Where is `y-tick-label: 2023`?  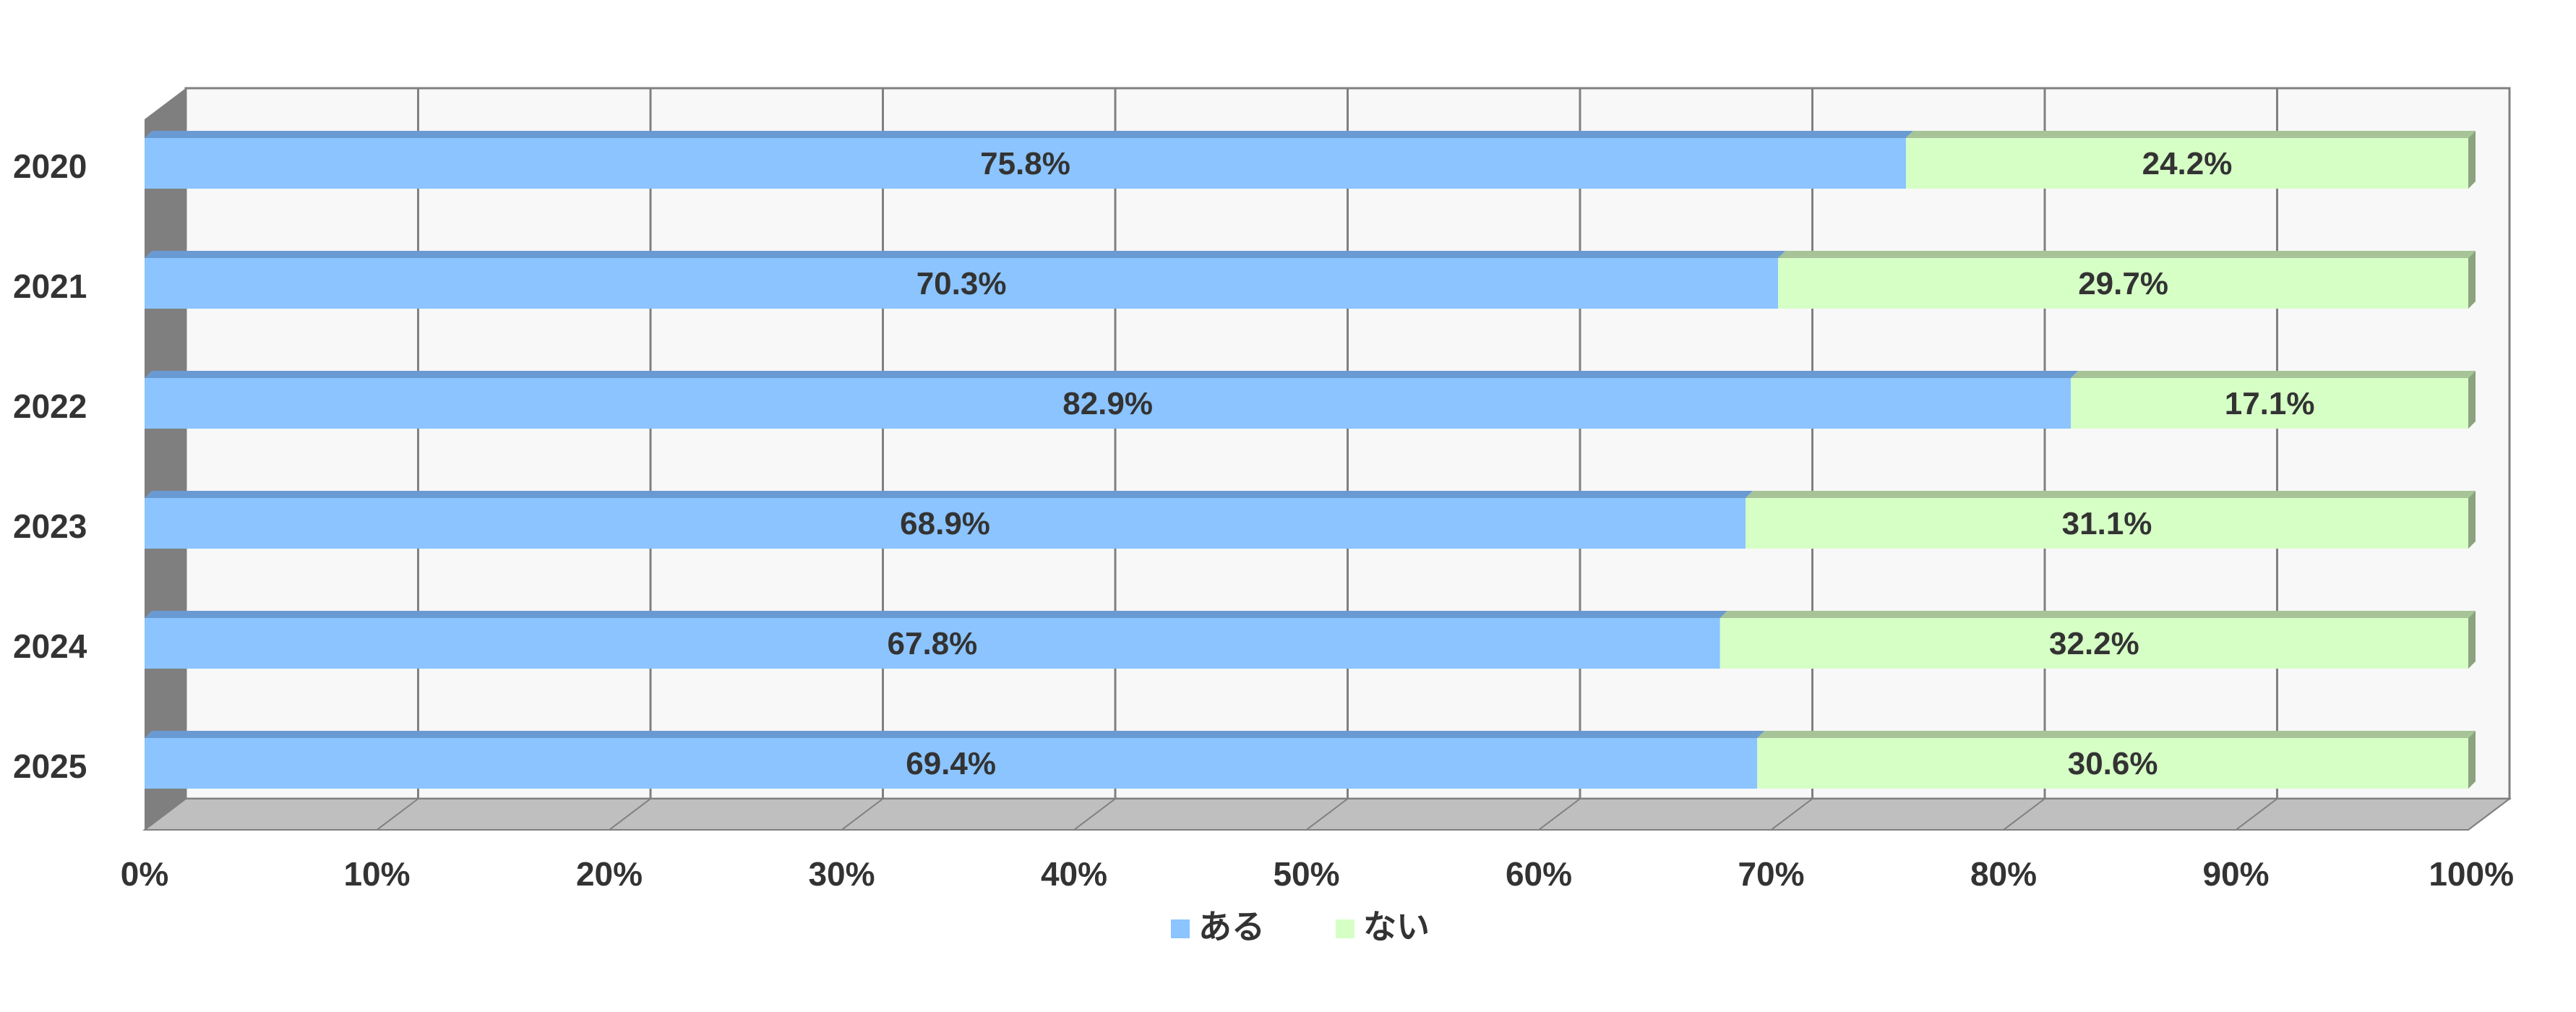
y-tick-label: 2023 is located at coordinates (50, 526).